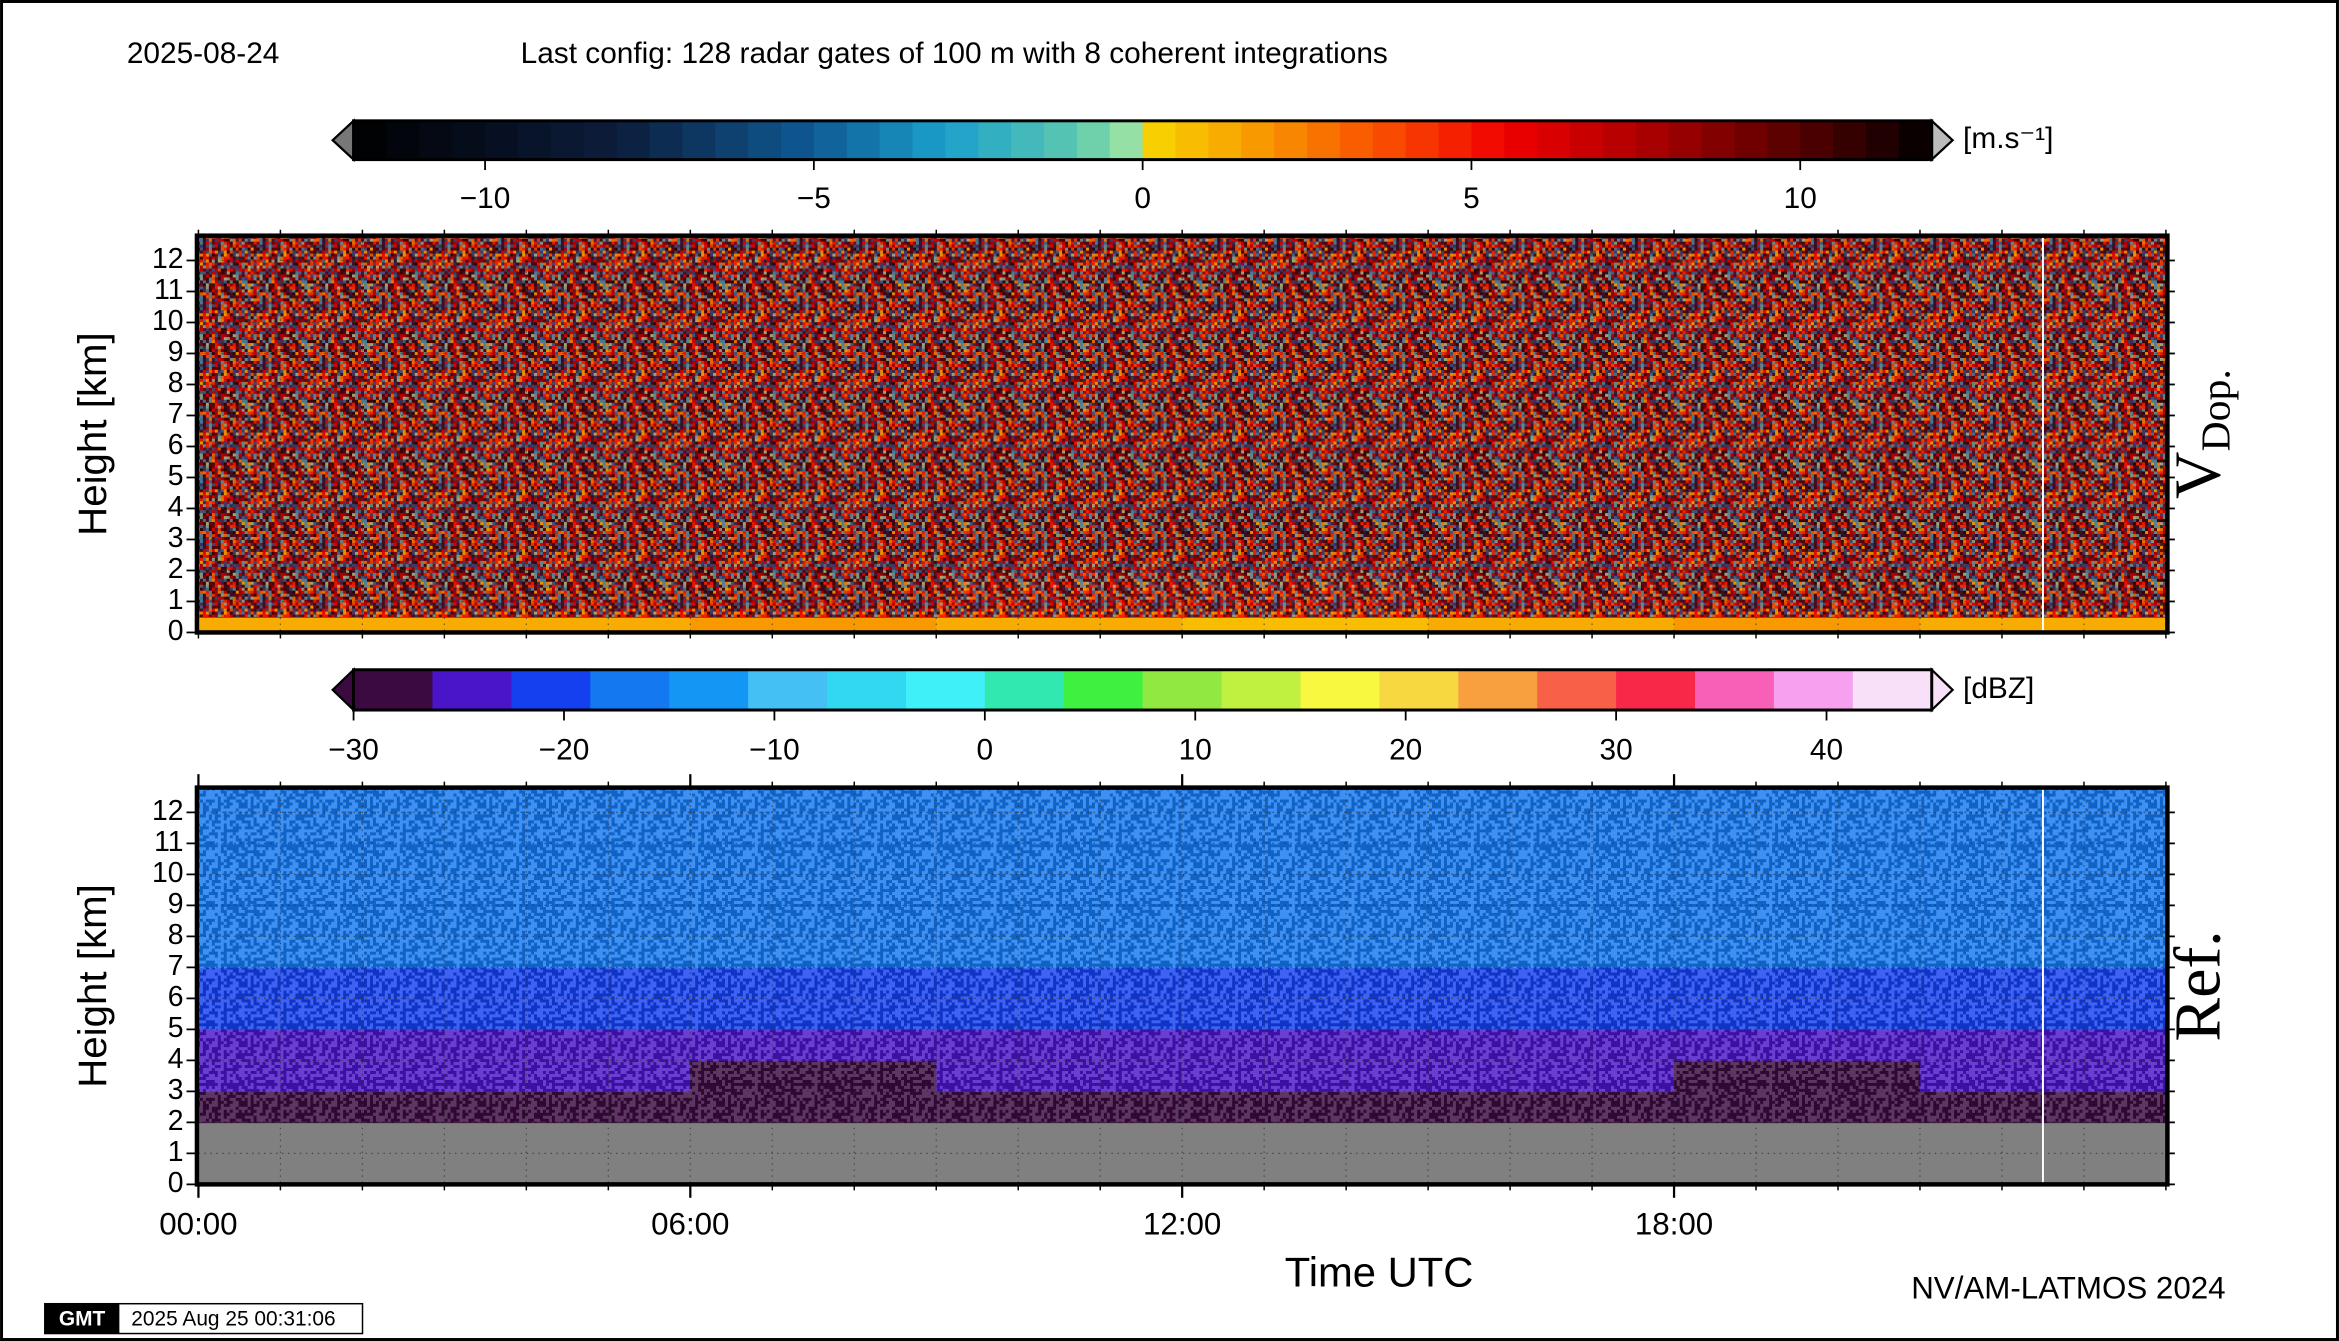 Image resolution: width=2339 pixels, height=1341 pixels. Describe the element at coordinates (1195, 750) in the screenshot. I see `colorbar-tick-label: 10` at that location.